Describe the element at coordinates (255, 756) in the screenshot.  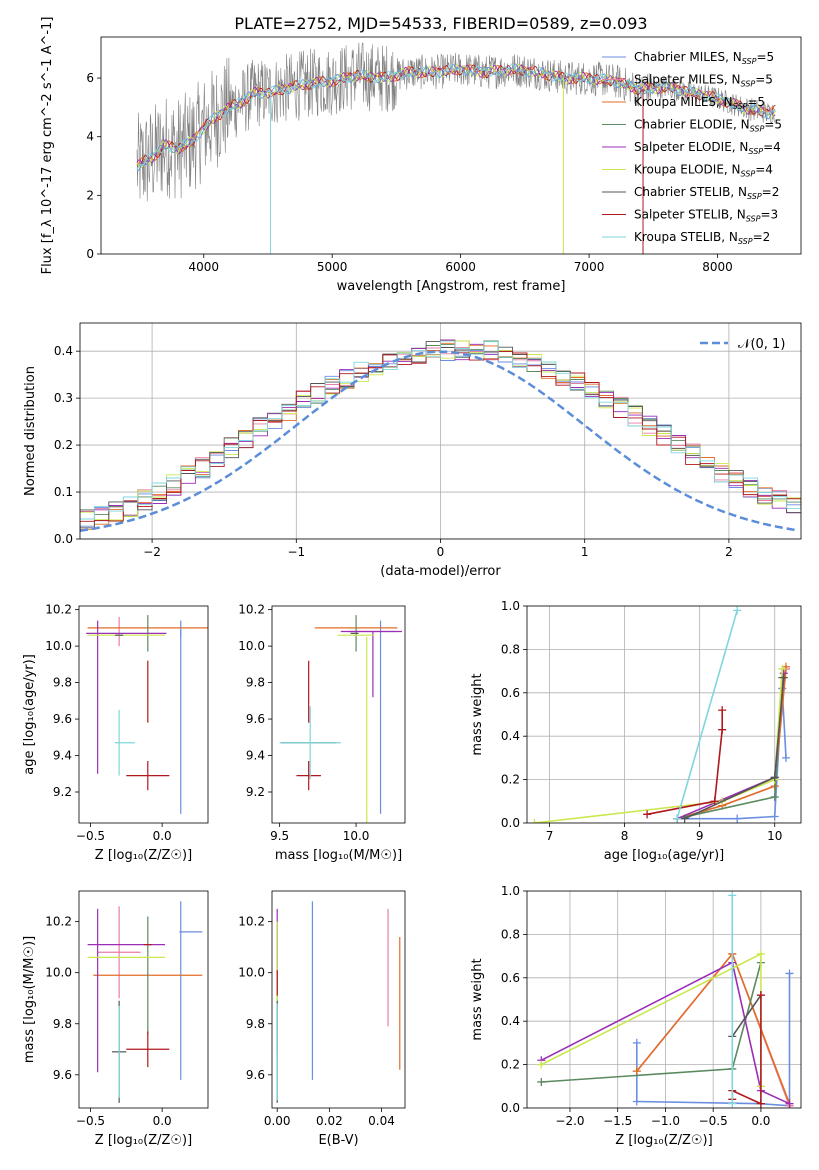
I see `y-tick-label: 9.4` at that location.